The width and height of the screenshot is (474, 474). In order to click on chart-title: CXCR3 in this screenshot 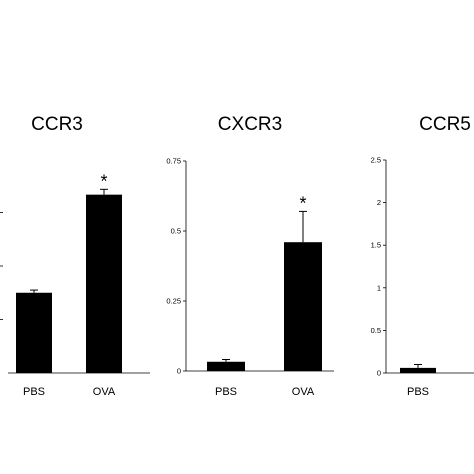, I will do `click(250, 124)`.